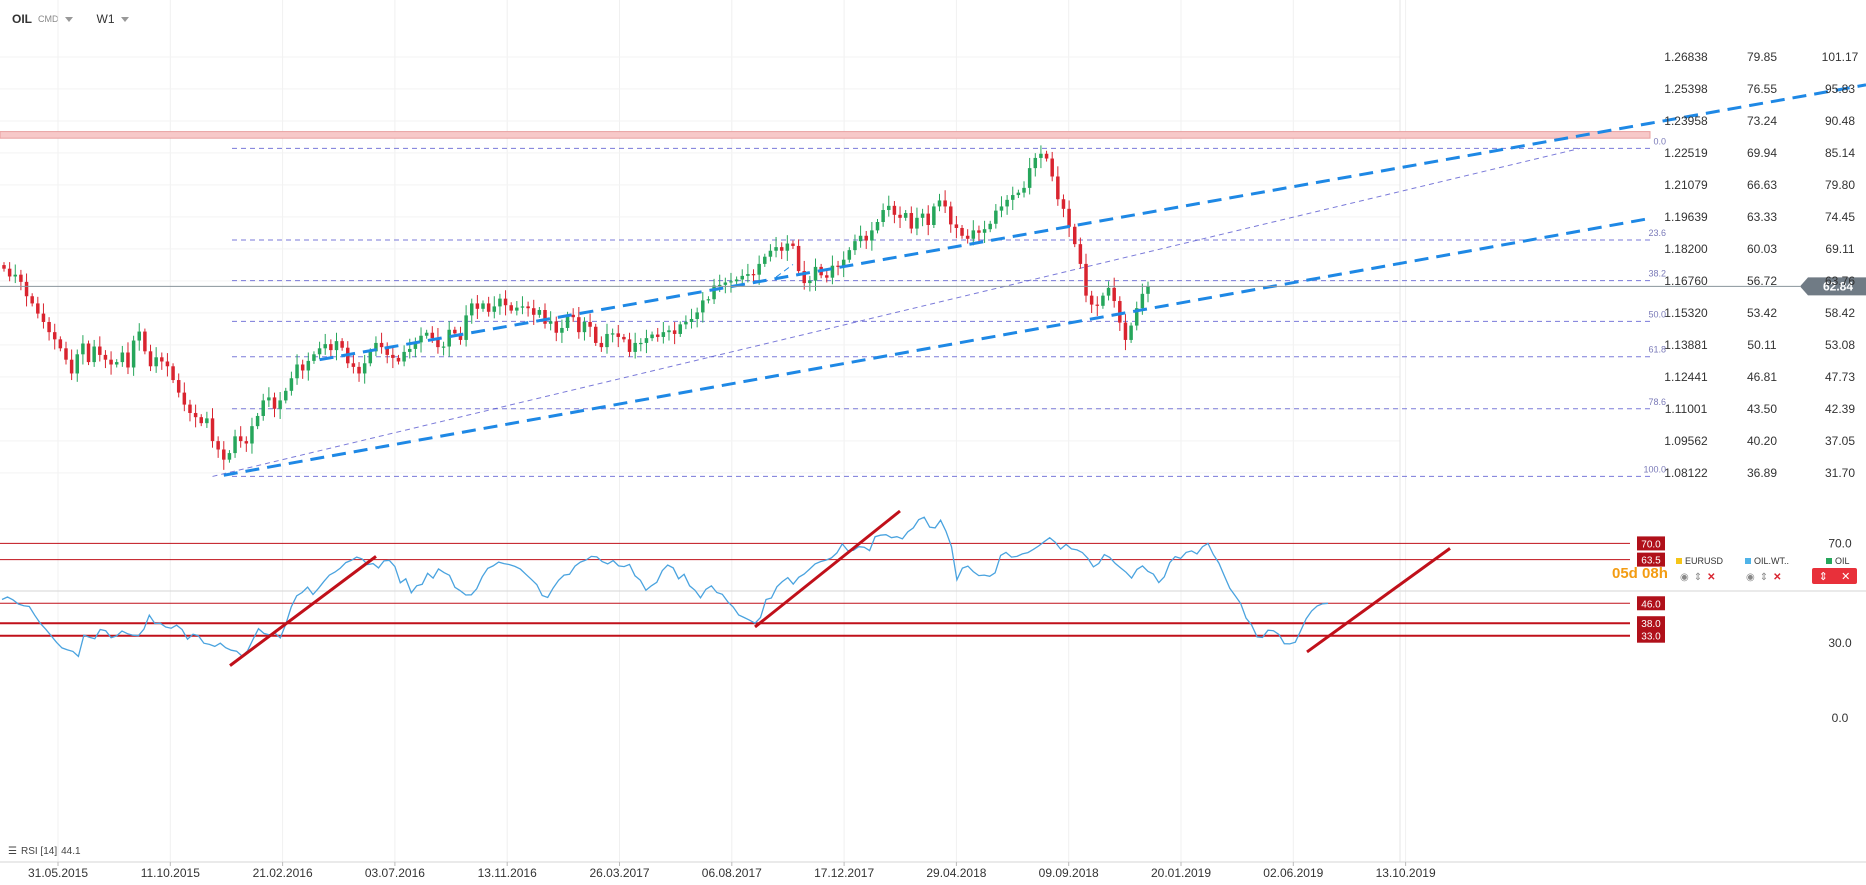 This screenshot has height=885, width=1866. What do you see at coordinates (1686, 89) in the screenshot?
I see `axis-label-eurusd: 1.25398` at bounding box center [1686, 89].